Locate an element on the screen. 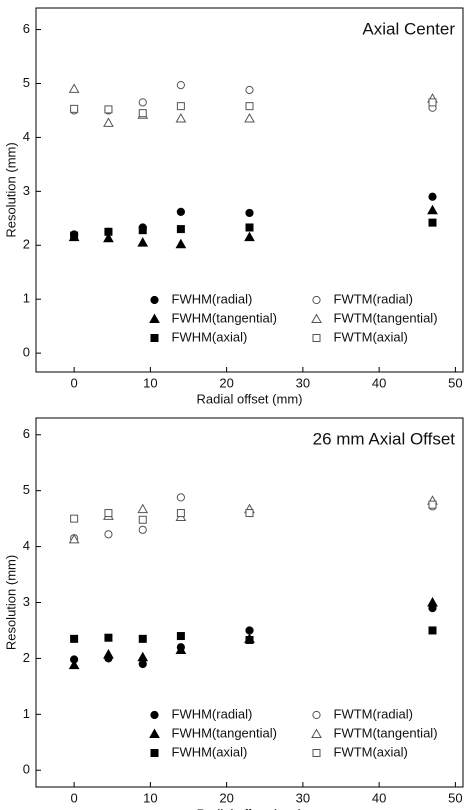 The width and height of the screenshot is (474, 810). chart-title: Axial Center is located at coordinates (408, 28).